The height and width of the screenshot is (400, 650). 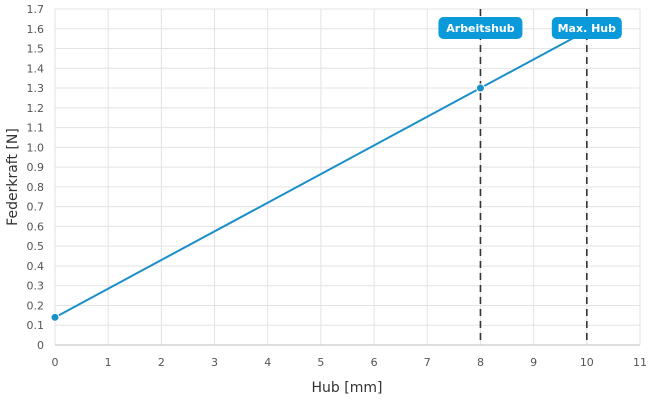 What do you see at coordinates (36, 49) in the screenshot?
I see `y-tick-label: 1.5` at bounding box center [36, 49].